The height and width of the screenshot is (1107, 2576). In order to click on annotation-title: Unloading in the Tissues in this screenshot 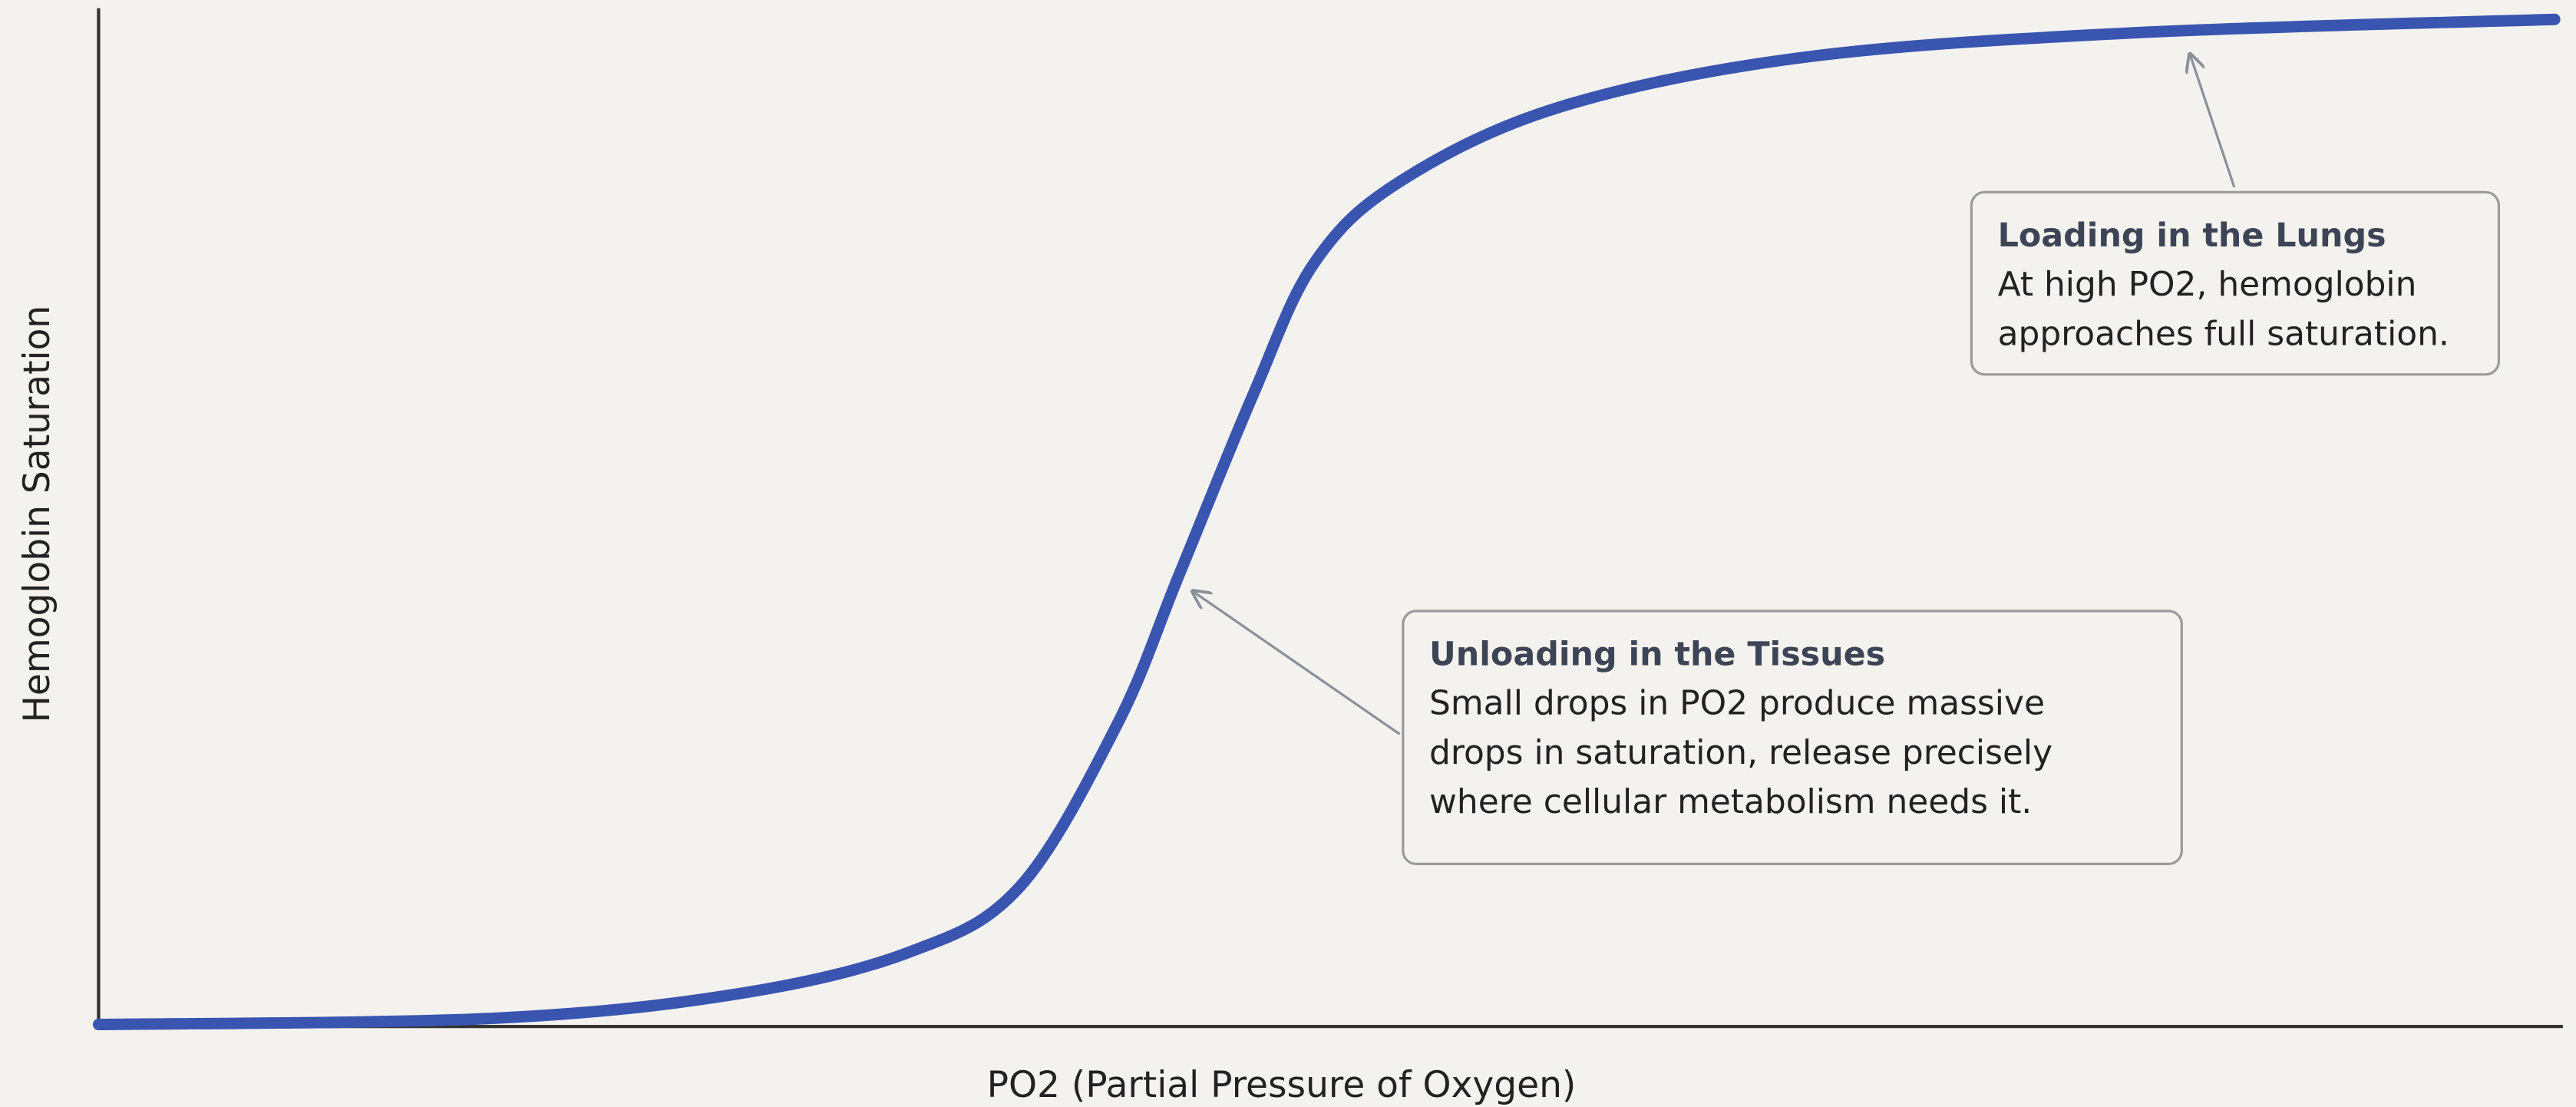, I will do `click(1657, 654)`.